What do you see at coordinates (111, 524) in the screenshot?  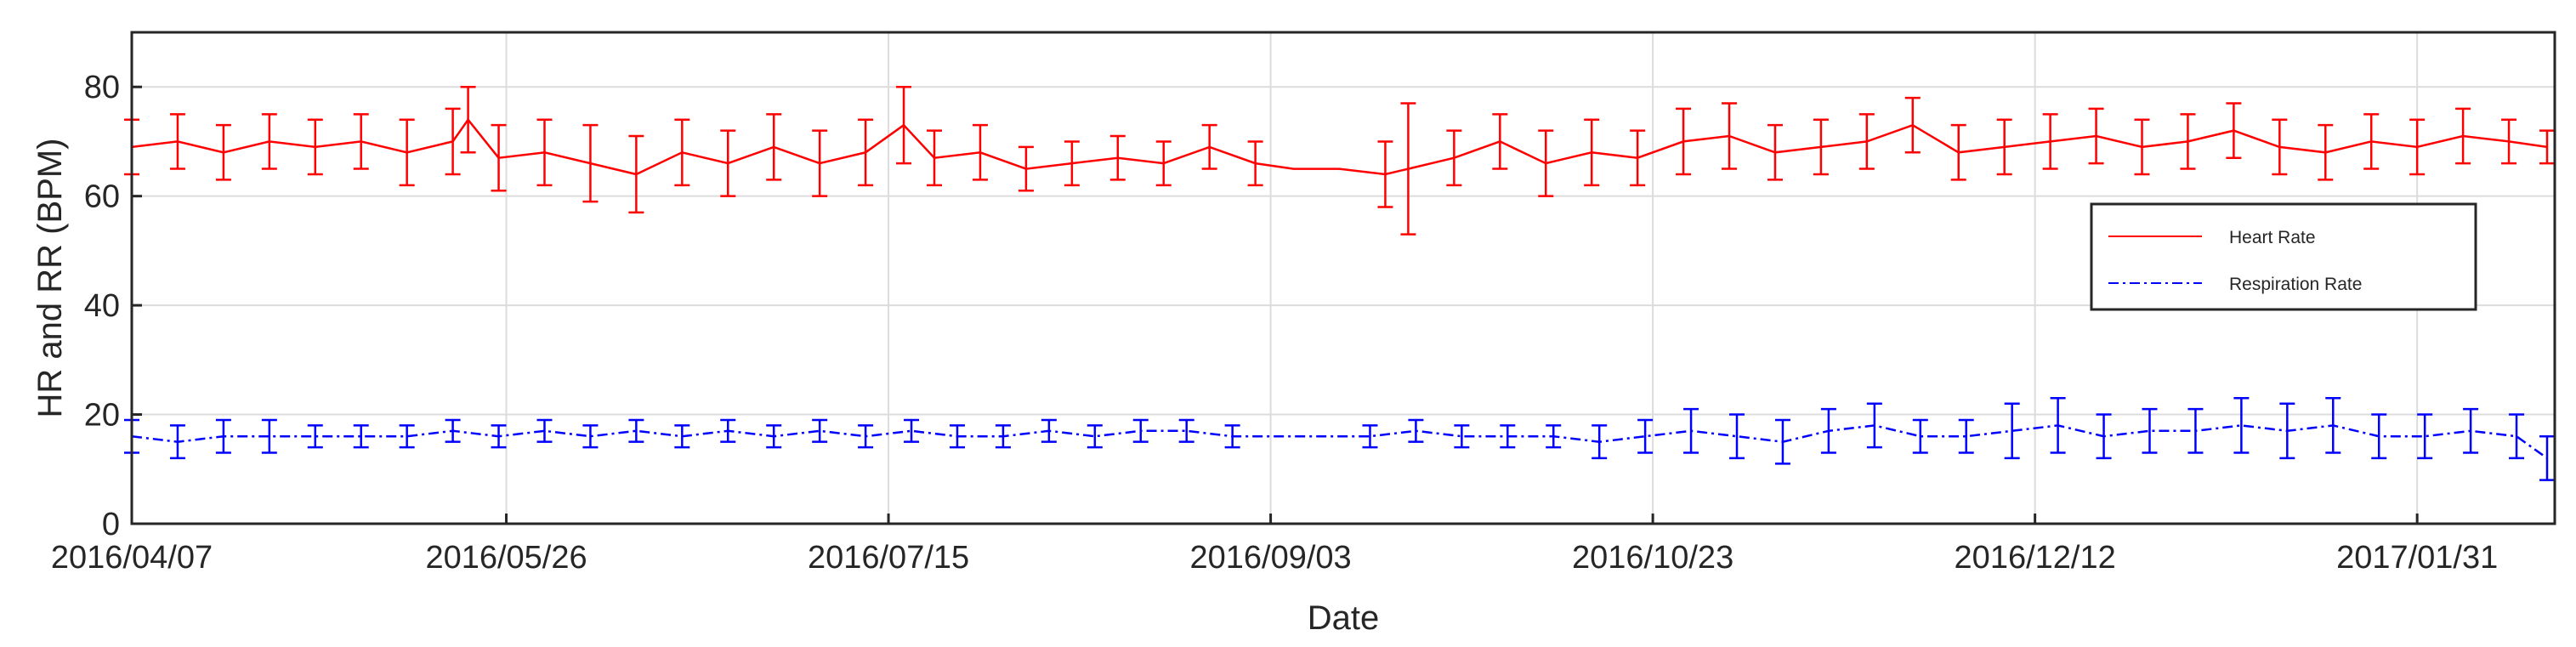 I see `y-tick-label: 0` at bounding box center [111, 524].